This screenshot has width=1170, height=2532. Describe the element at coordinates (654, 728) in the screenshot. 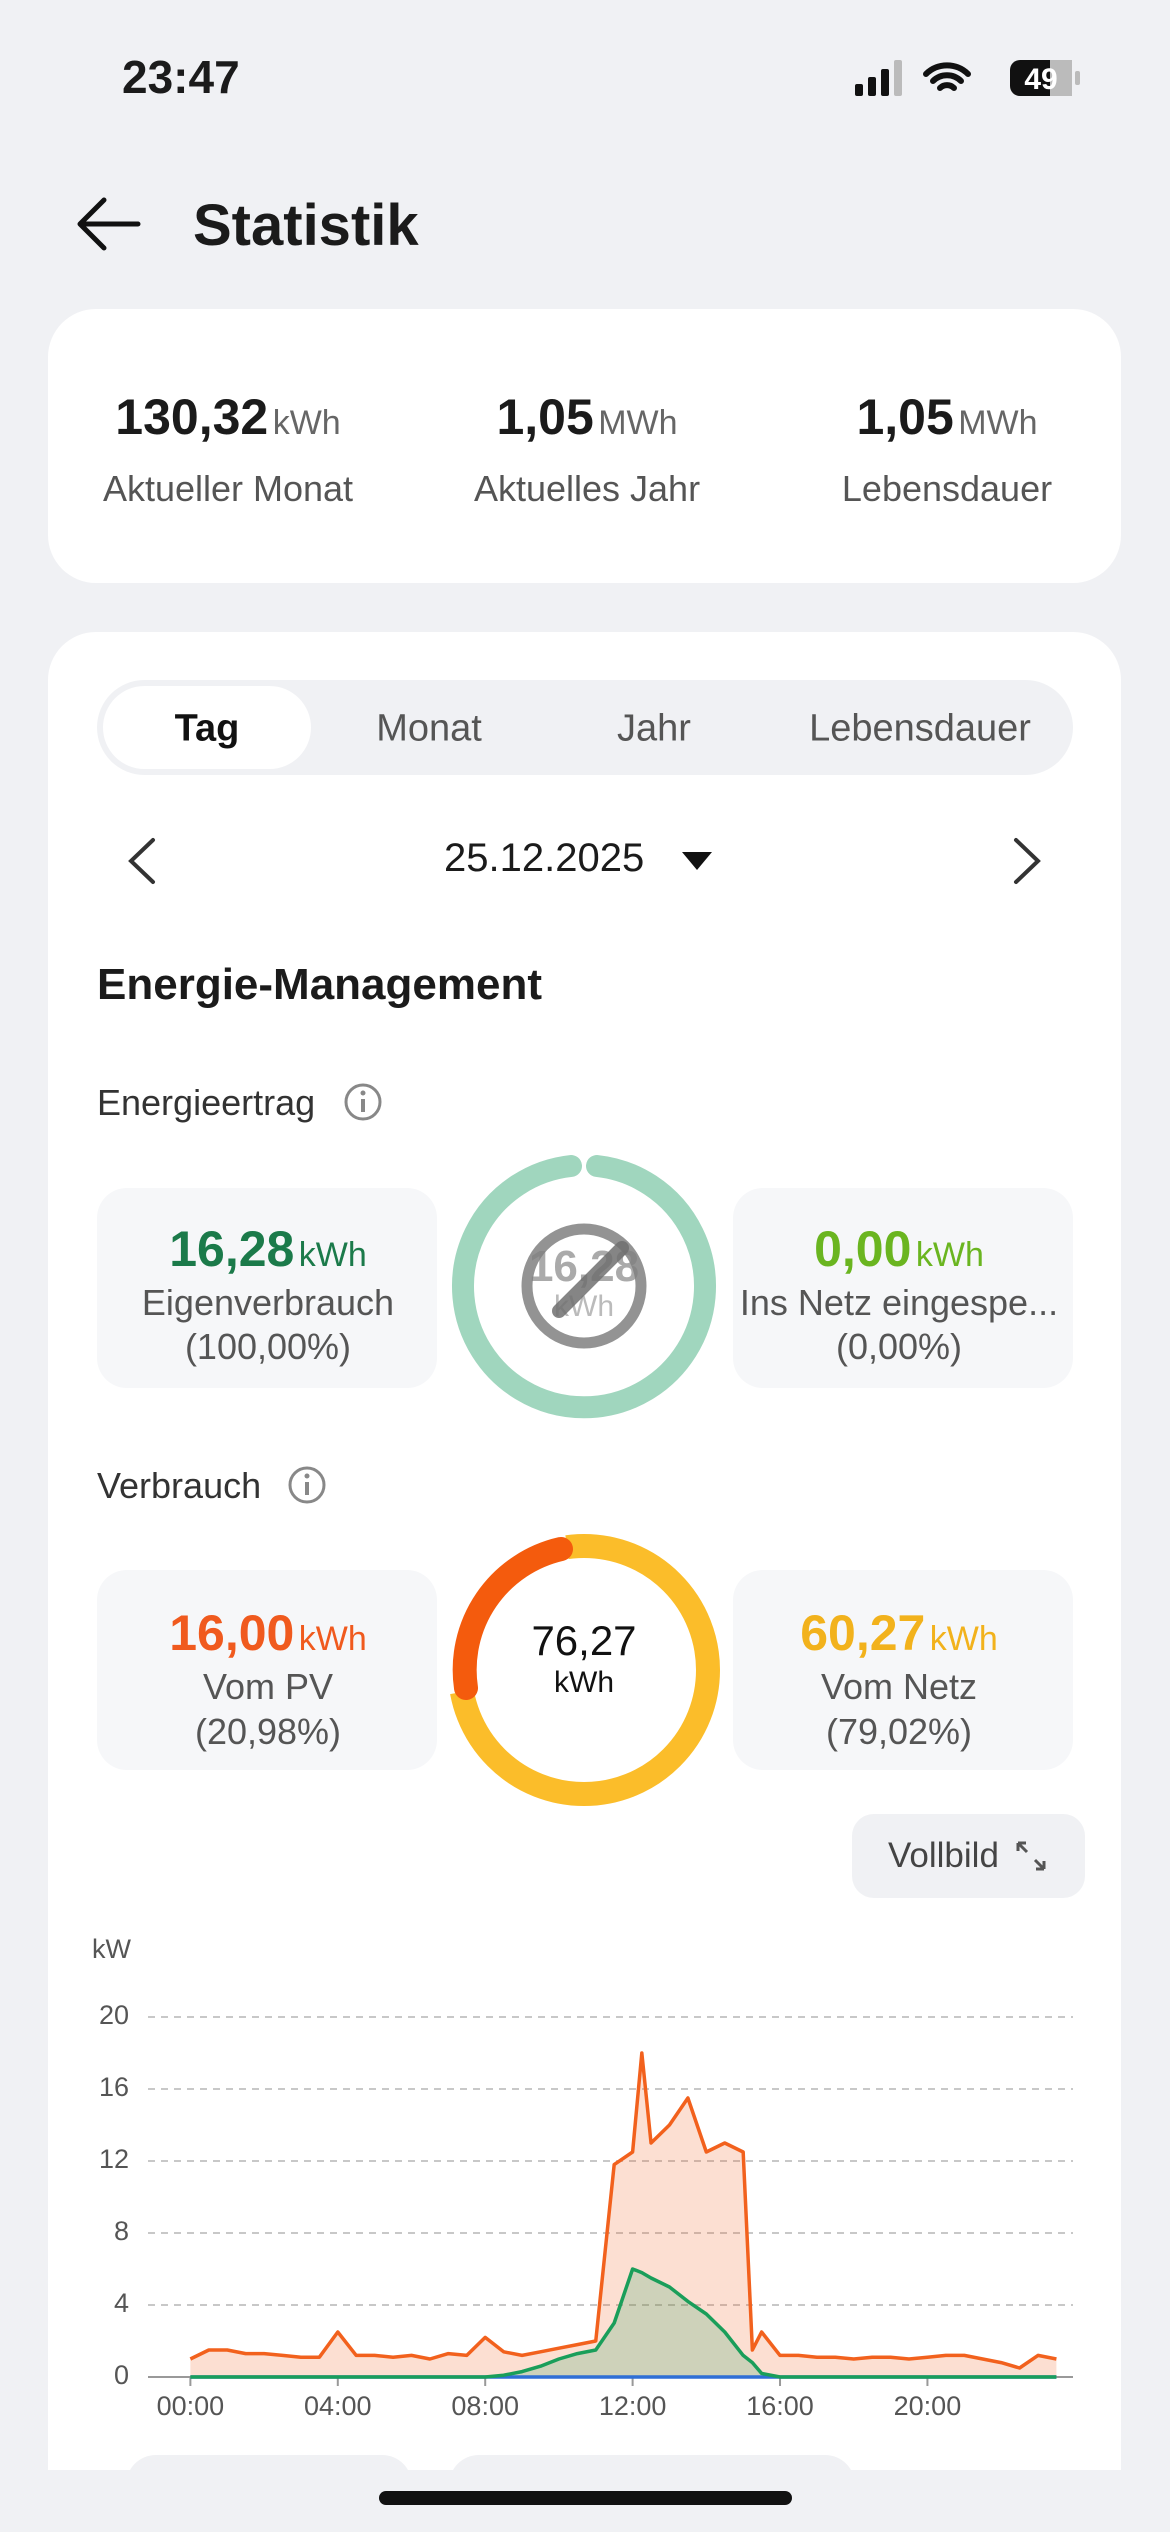

I see `tab: Jahr` at that location.